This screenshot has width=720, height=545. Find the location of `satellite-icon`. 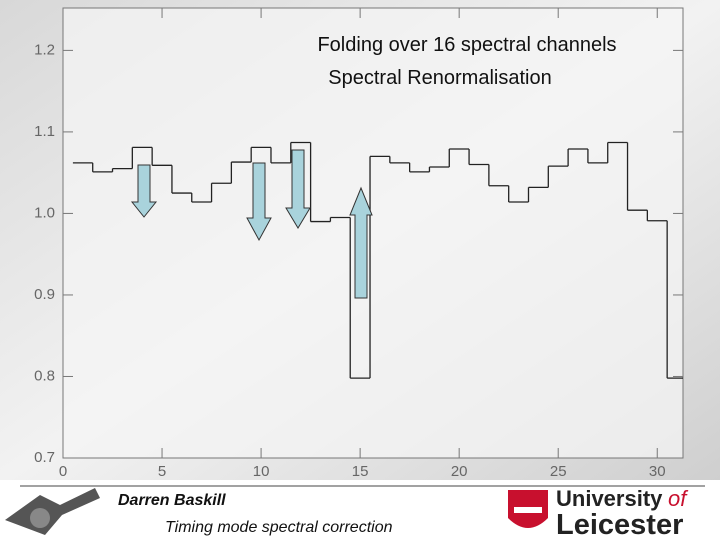

satellite-icon is located at coordinates (52, 511).